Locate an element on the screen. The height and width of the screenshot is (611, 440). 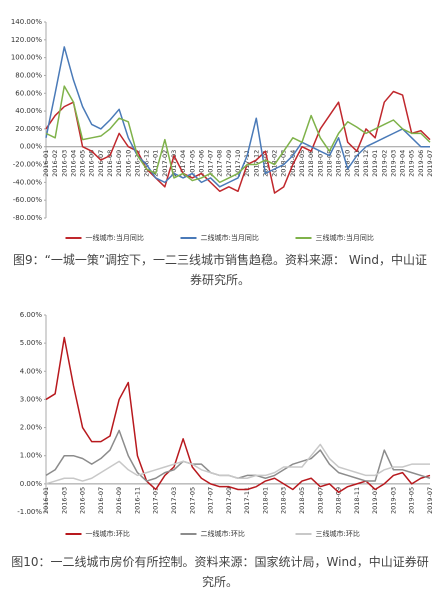
x-tick-label: 2016-02 is located at coordinates (55, 163).